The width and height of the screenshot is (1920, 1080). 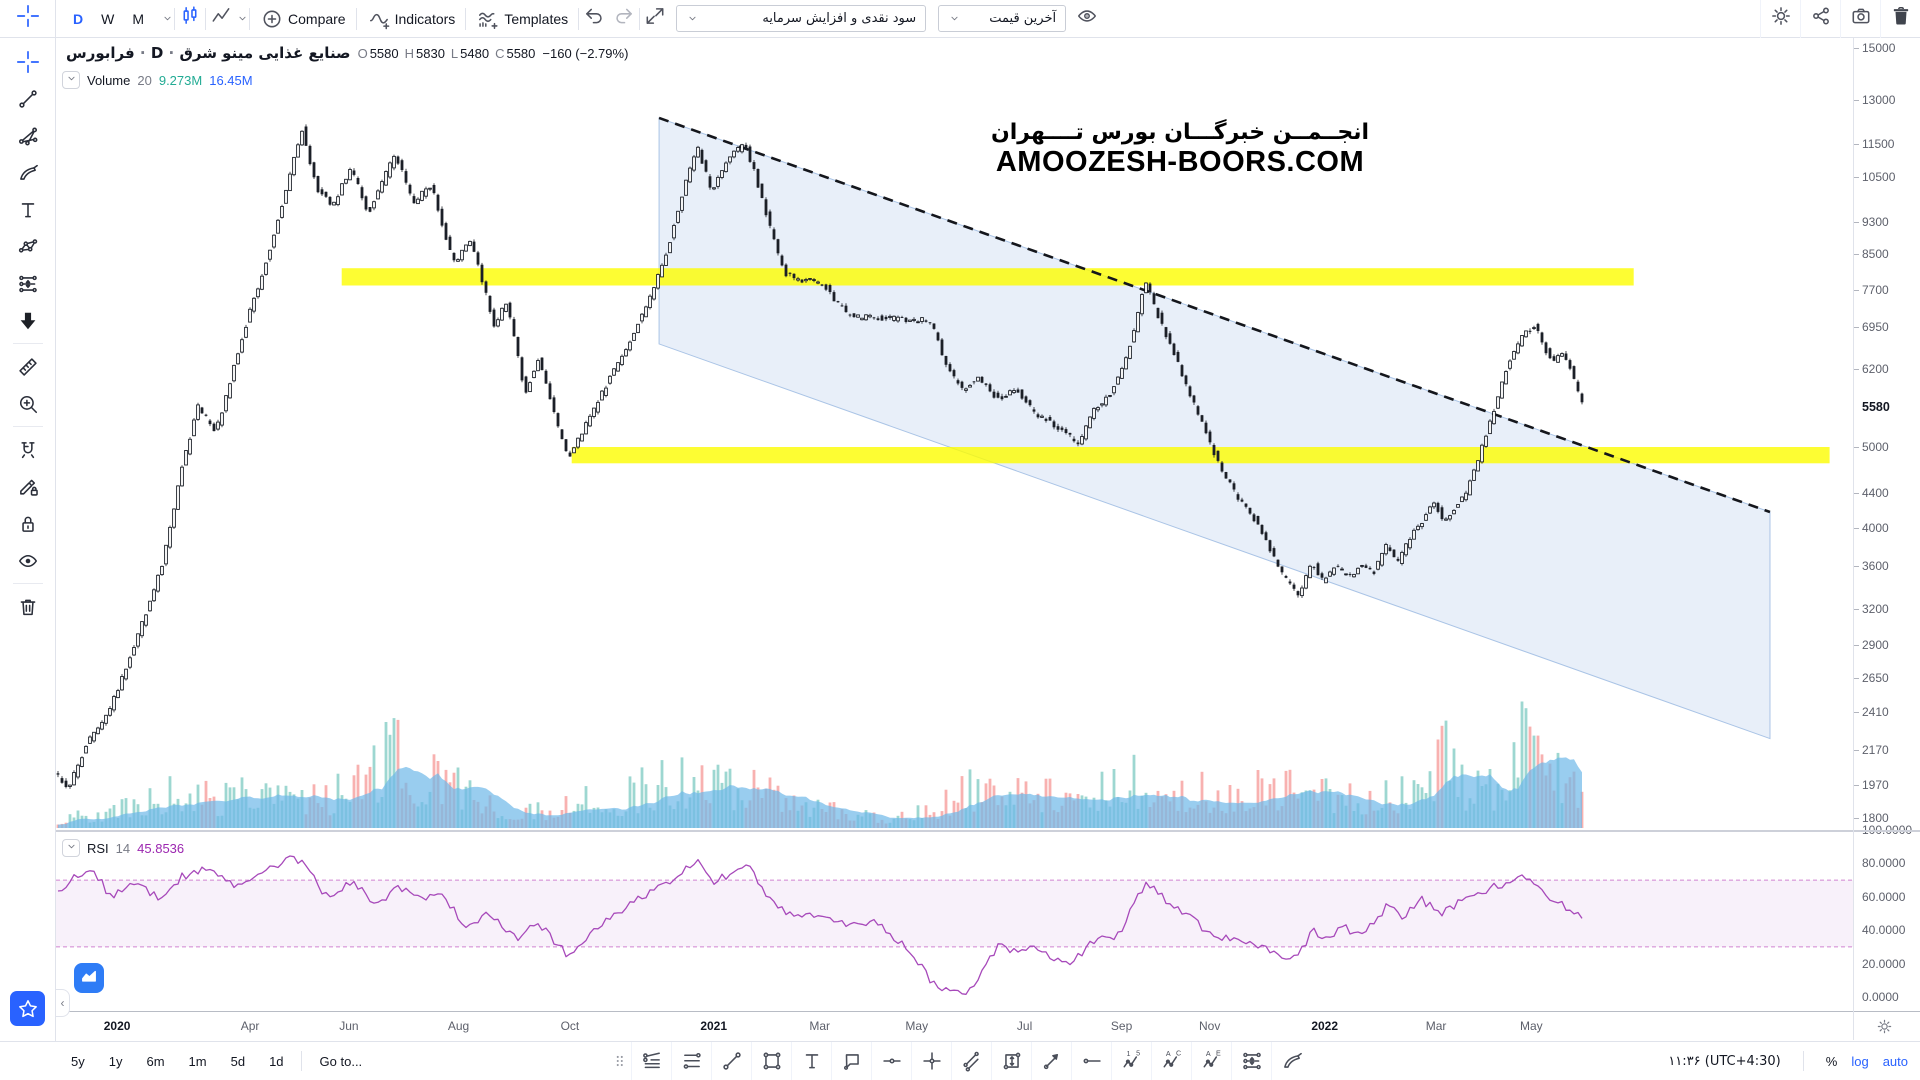 I want to click on share-button, so click(x=1820, y=19).